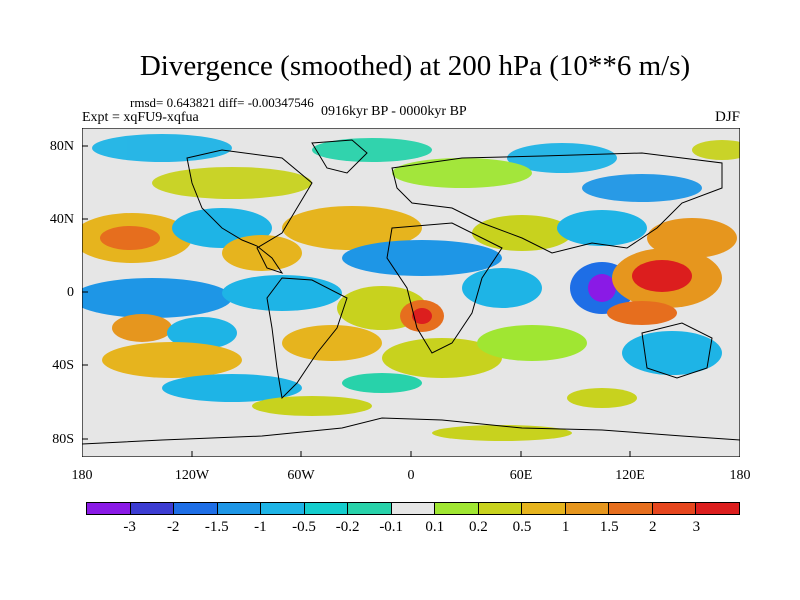 The image size is (800, 600). Describe the element at coordinates (609, 527) in the screenshot. I see `colorbar-label: 1.5` at that location.